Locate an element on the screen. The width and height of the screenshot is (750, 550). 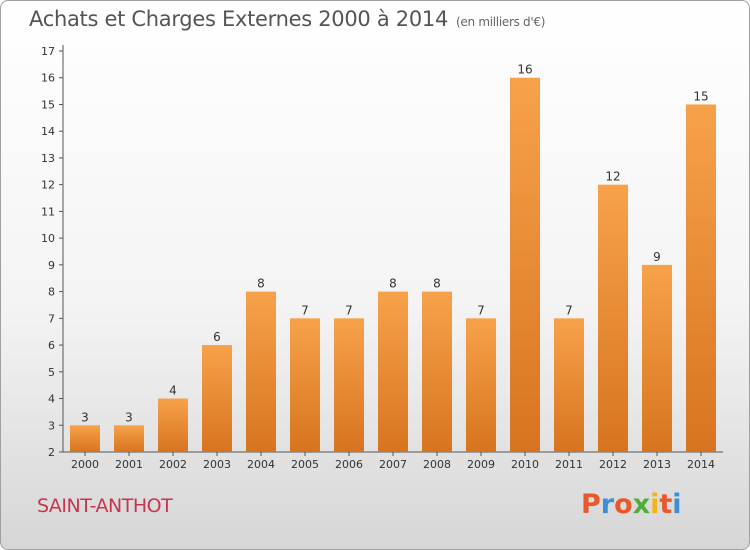
x-tick-label: 2010 is located at coordinates (525, 464).